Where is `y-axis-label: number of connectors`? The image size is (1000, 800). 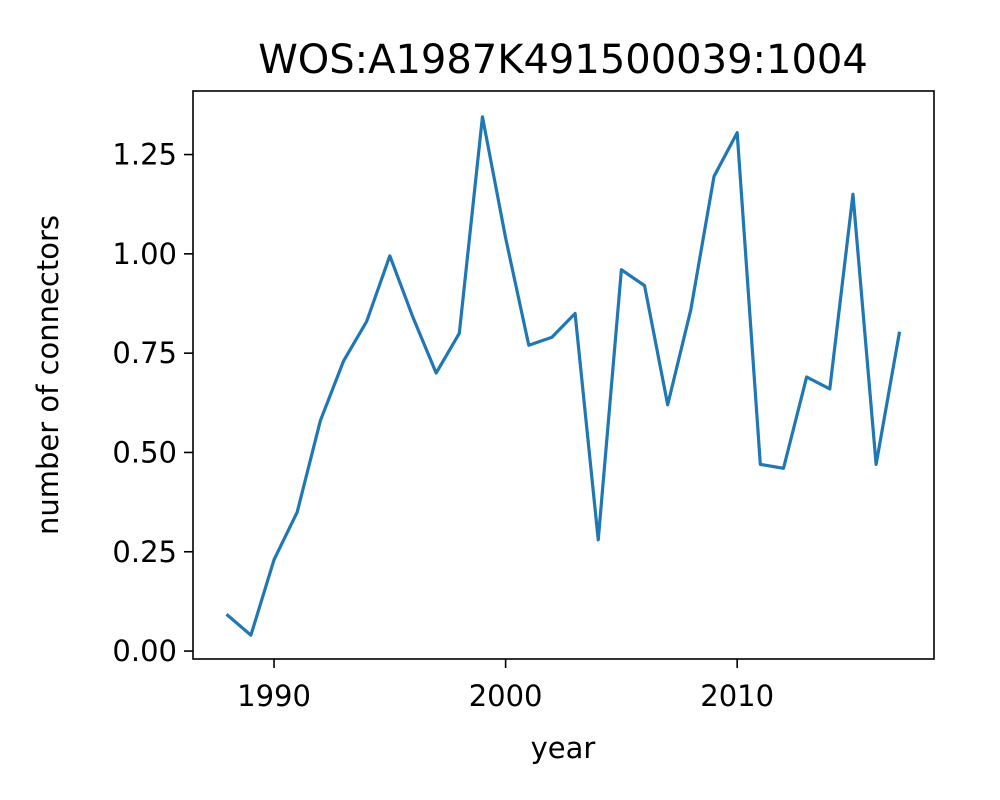 y-axis-label: number of connectors is located at coordinates (48, 375).